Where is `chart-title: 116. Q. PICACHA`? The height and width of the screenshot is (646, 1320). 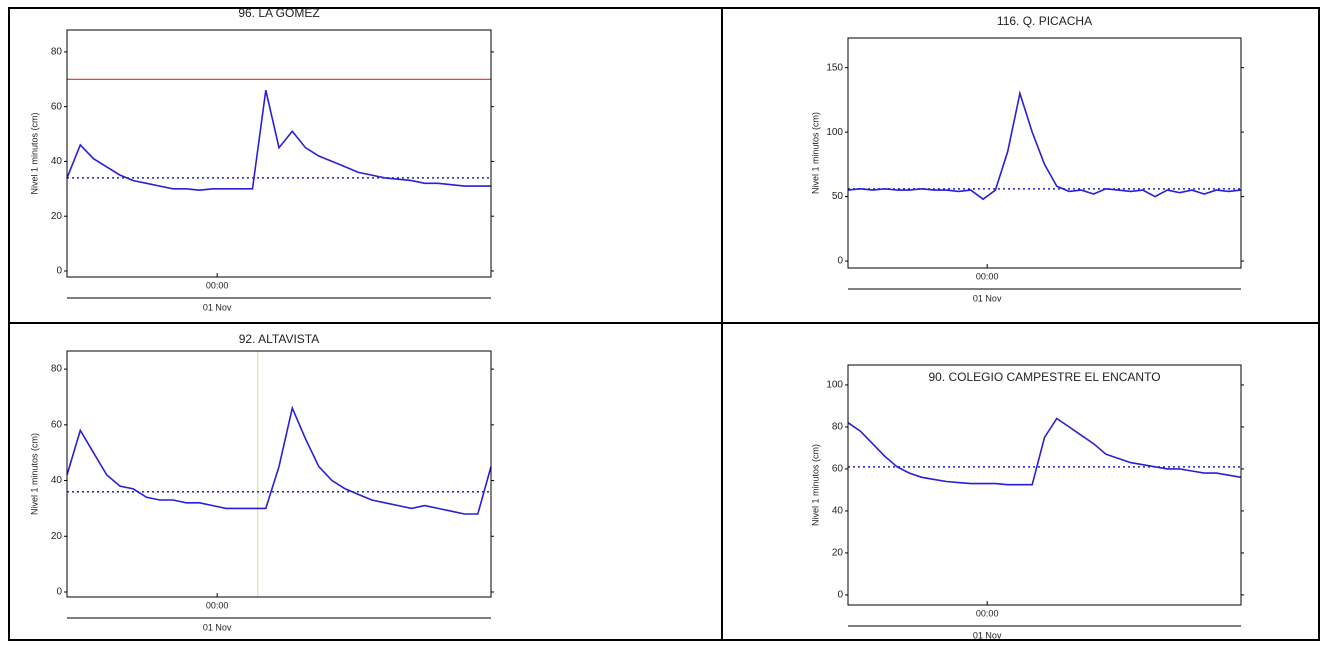 chart-title: 116. Q. PICACHA is located at coordinates (1044, 21).